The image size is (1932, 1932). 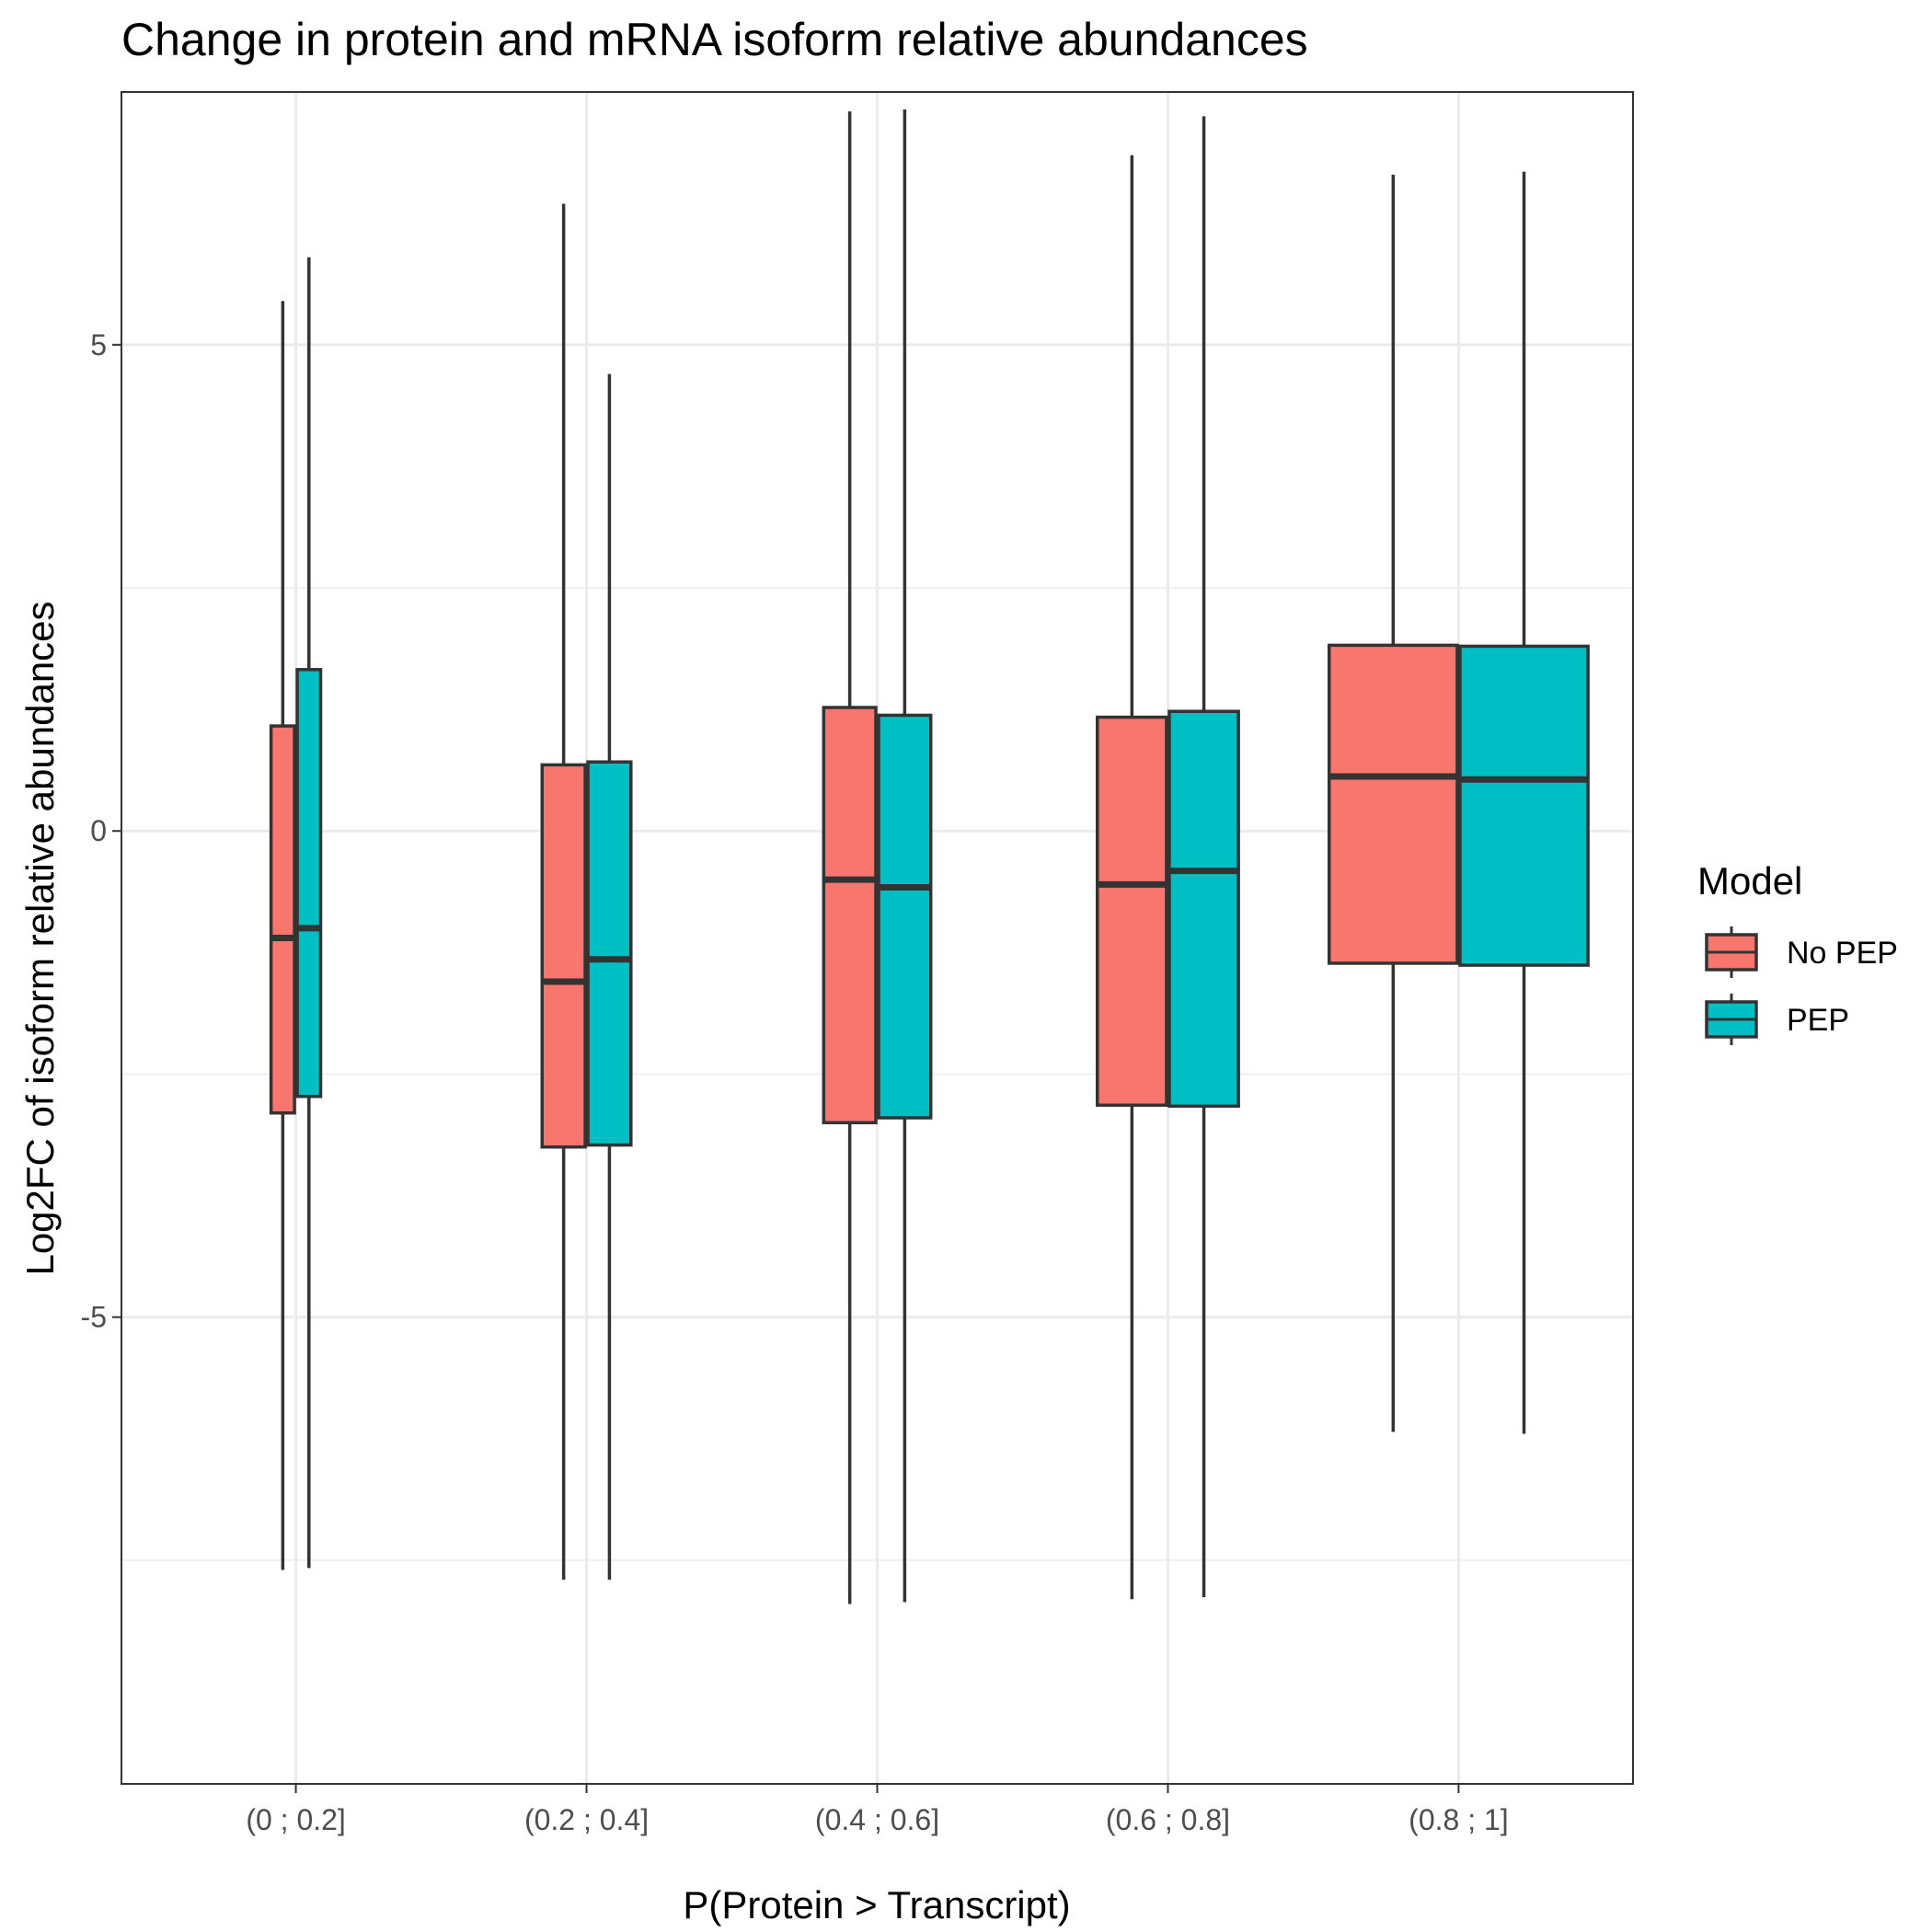 I want to click on legend-item-no-pep: No PEP, so click(x=1801, y=952).